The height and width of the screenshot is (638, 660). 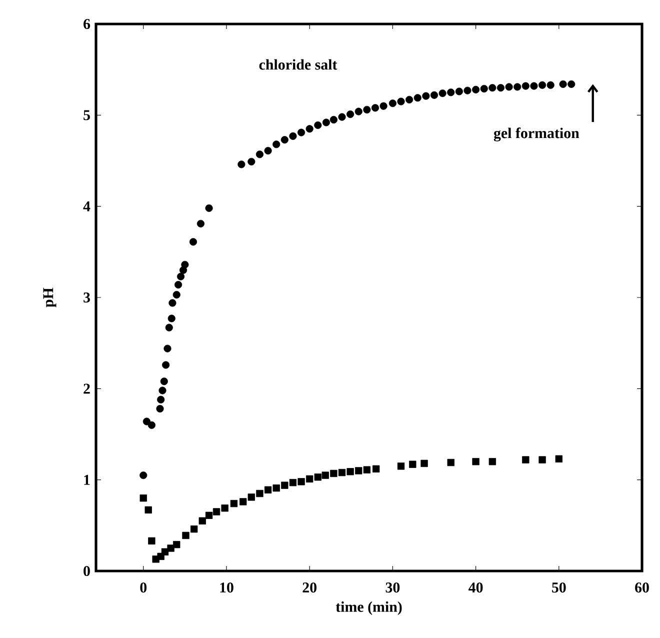 What do you see at coordinates (143, 587) in the screenshot?
I see `x-tick-label: 0` at bounding box center [143, 587].